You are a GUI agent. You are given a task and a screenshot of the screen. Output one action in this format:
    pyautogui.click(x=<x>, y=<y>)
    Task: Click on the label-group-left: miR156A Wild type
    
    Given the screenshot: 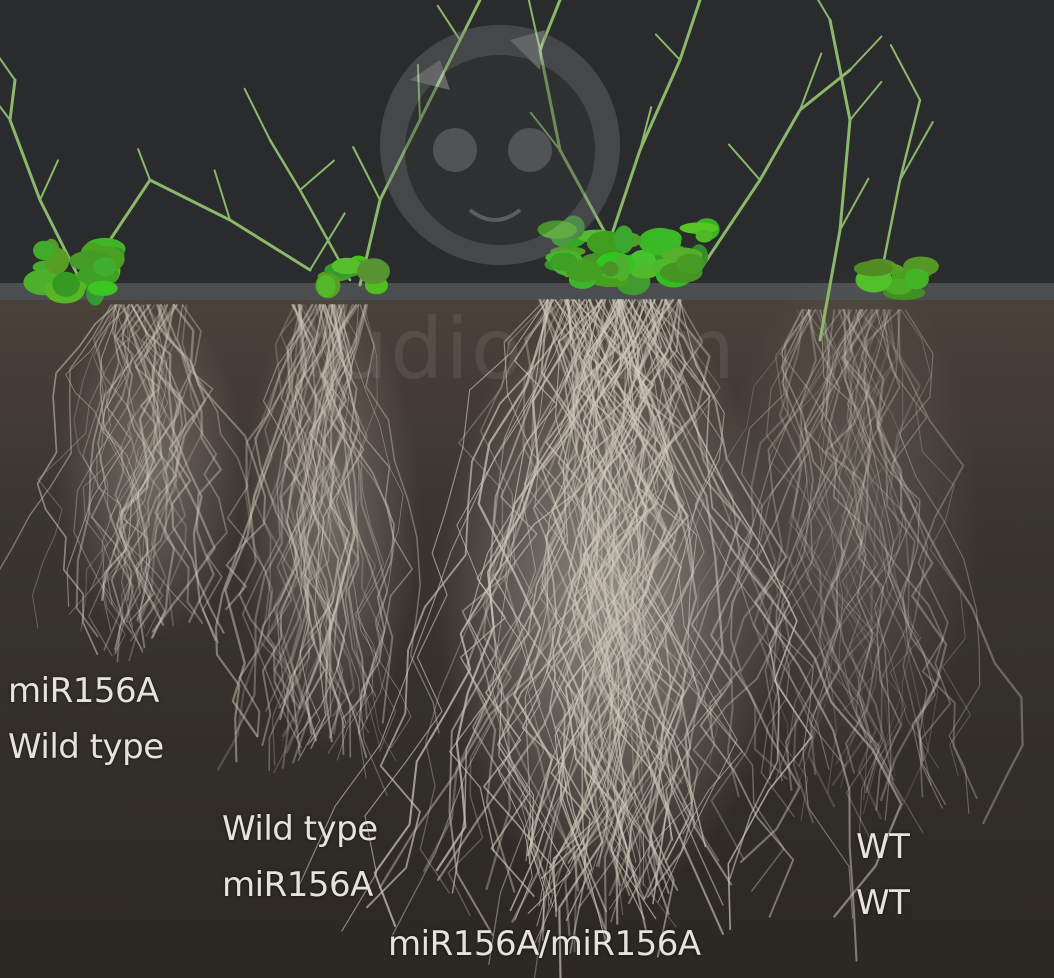 What is the action you would take?
    pyautogui.click(x=86, y=719)
    